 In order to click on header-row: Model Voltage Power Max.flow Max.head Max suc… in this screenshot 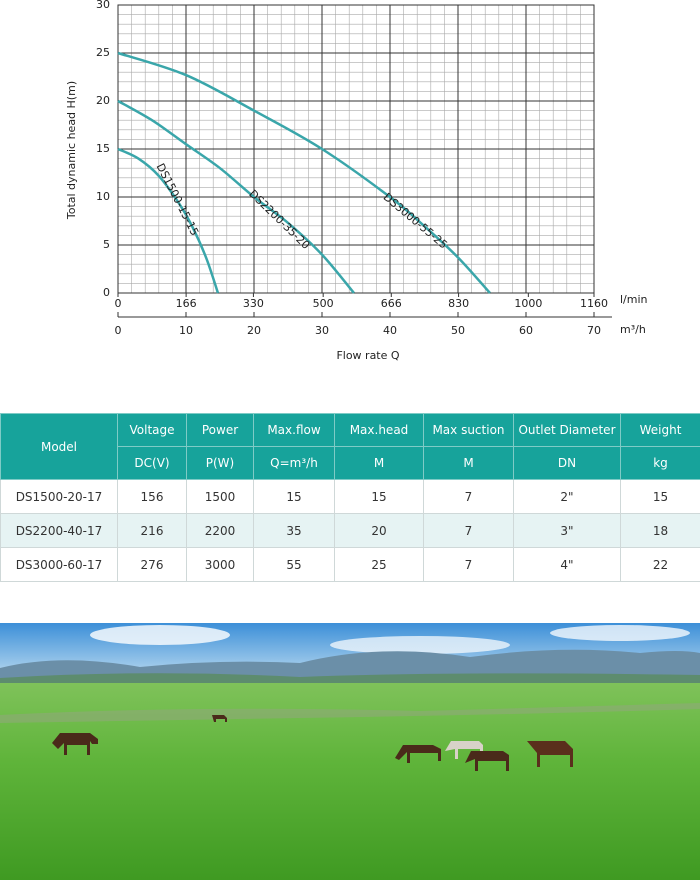, I will do `click(350, 446)`.